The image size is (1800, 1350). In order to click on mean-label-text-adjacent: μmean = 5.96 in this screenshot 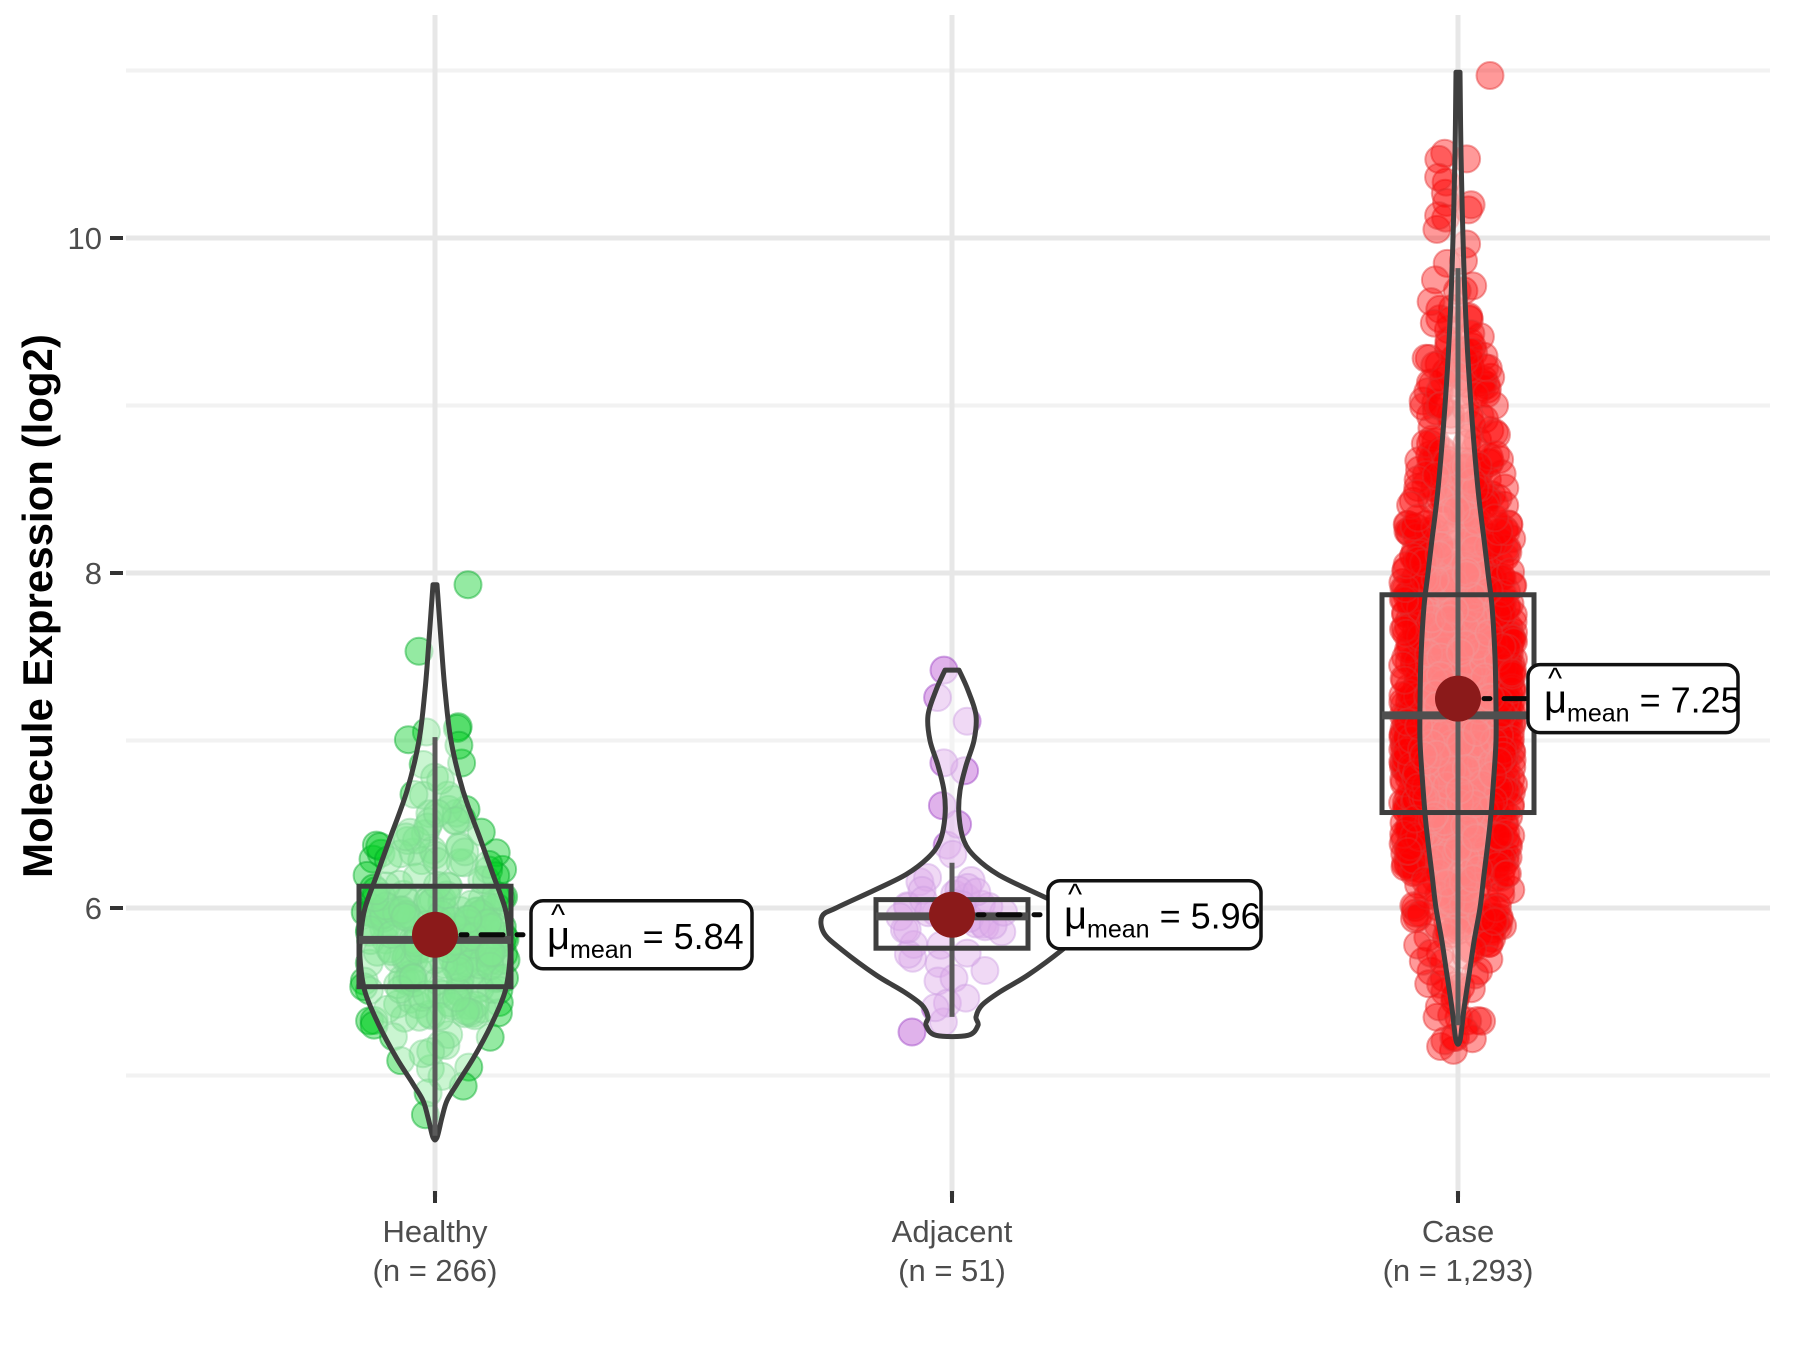, I will do `click(1162, 919)`.